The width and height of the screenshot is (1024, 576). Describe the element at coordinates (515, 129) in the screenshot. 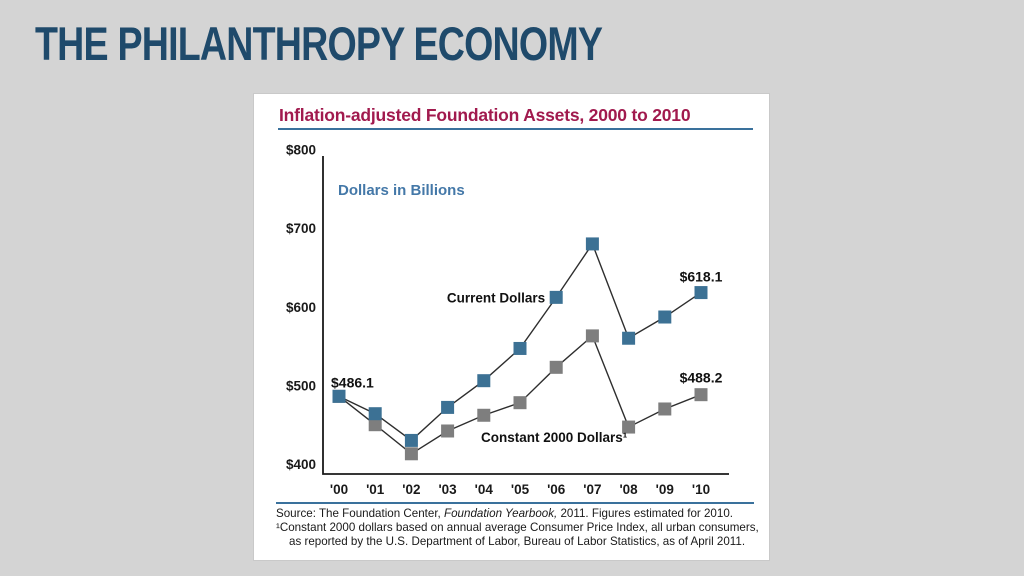

I see `title-rule` at that location.